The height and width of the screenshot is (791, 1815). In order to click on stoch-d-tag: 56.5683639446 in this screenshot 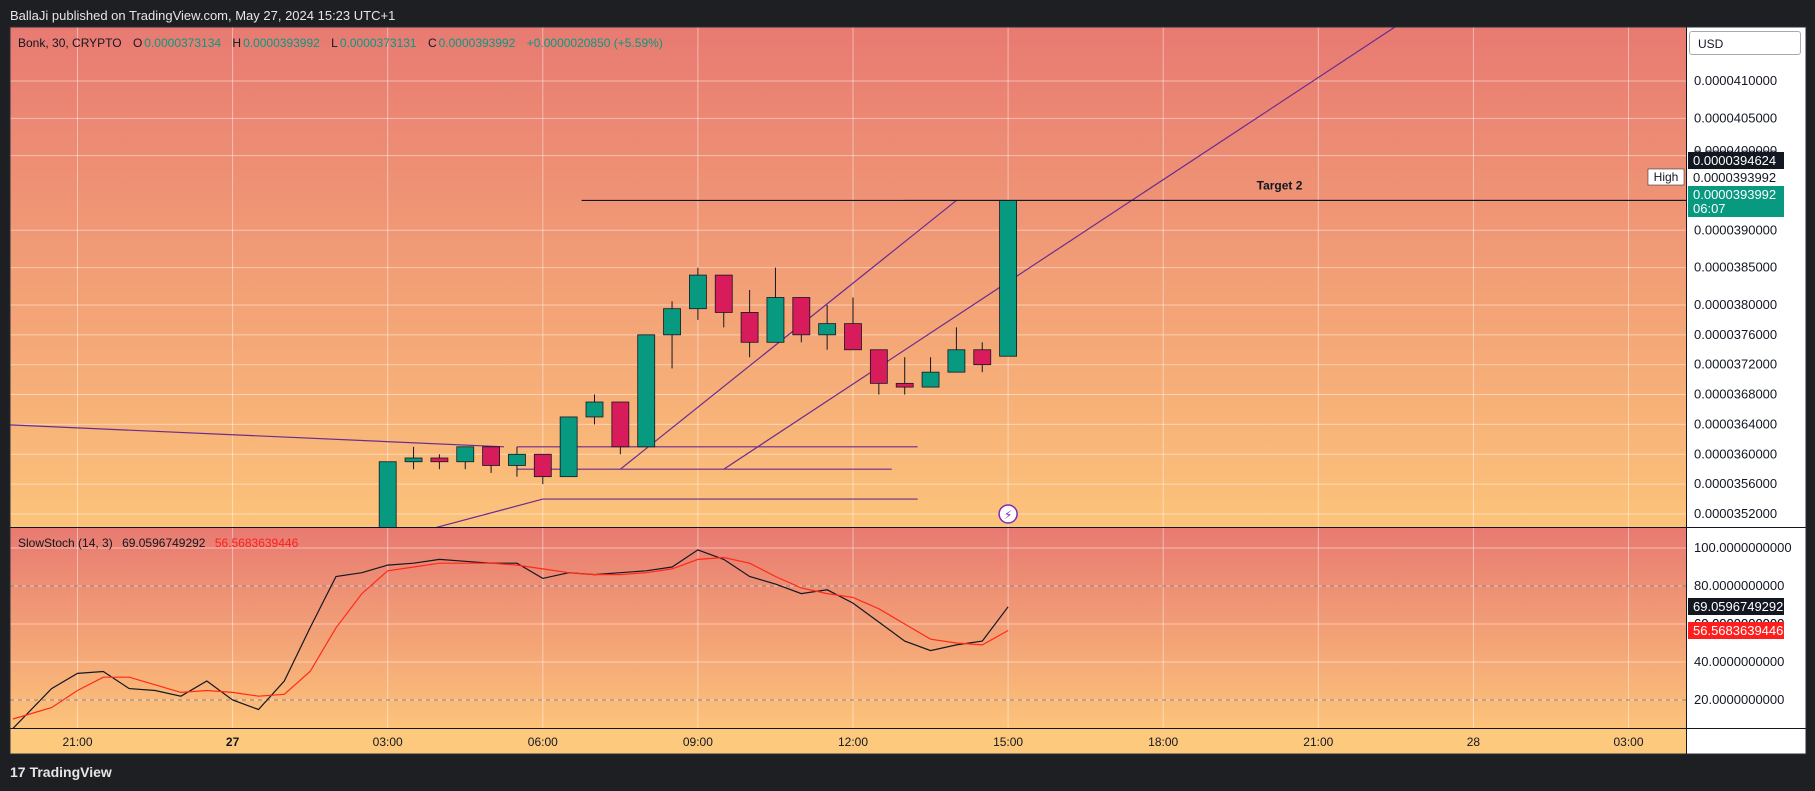, I will do `click(1738, 630)`.